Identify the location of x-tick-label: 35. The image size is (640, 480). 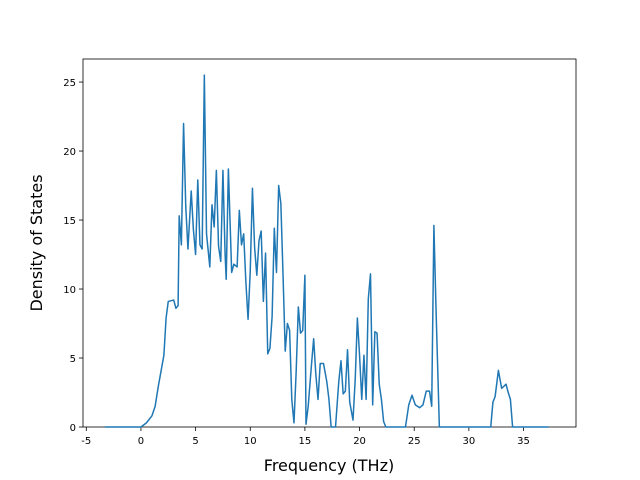
(523, 441).